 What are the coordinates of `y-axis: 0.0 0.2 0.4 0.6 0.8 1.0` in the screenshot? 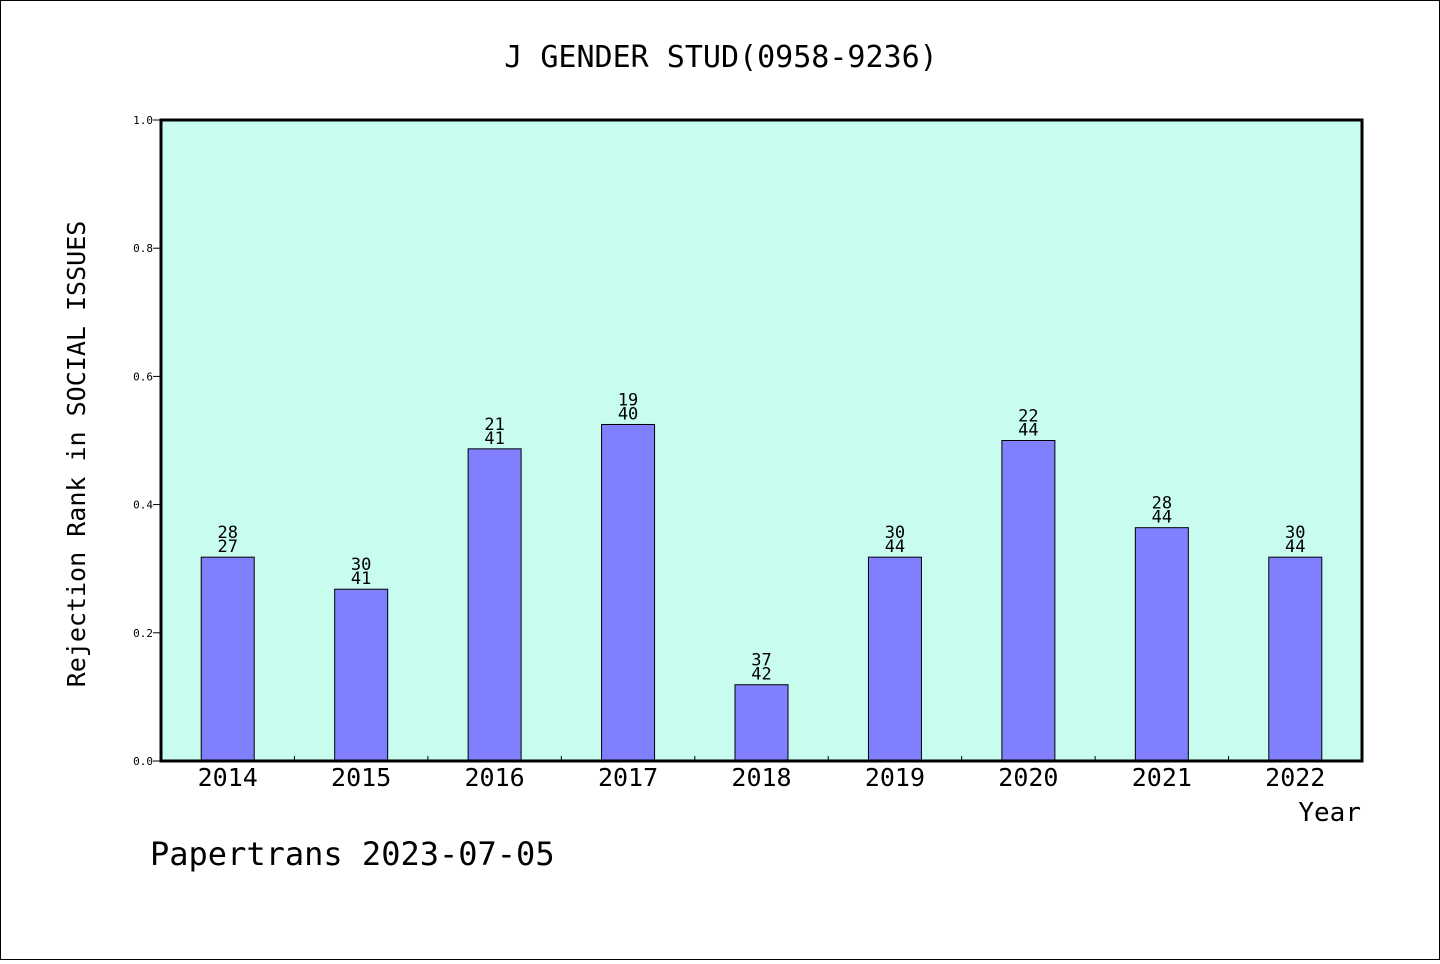 It's located at (147, 441).